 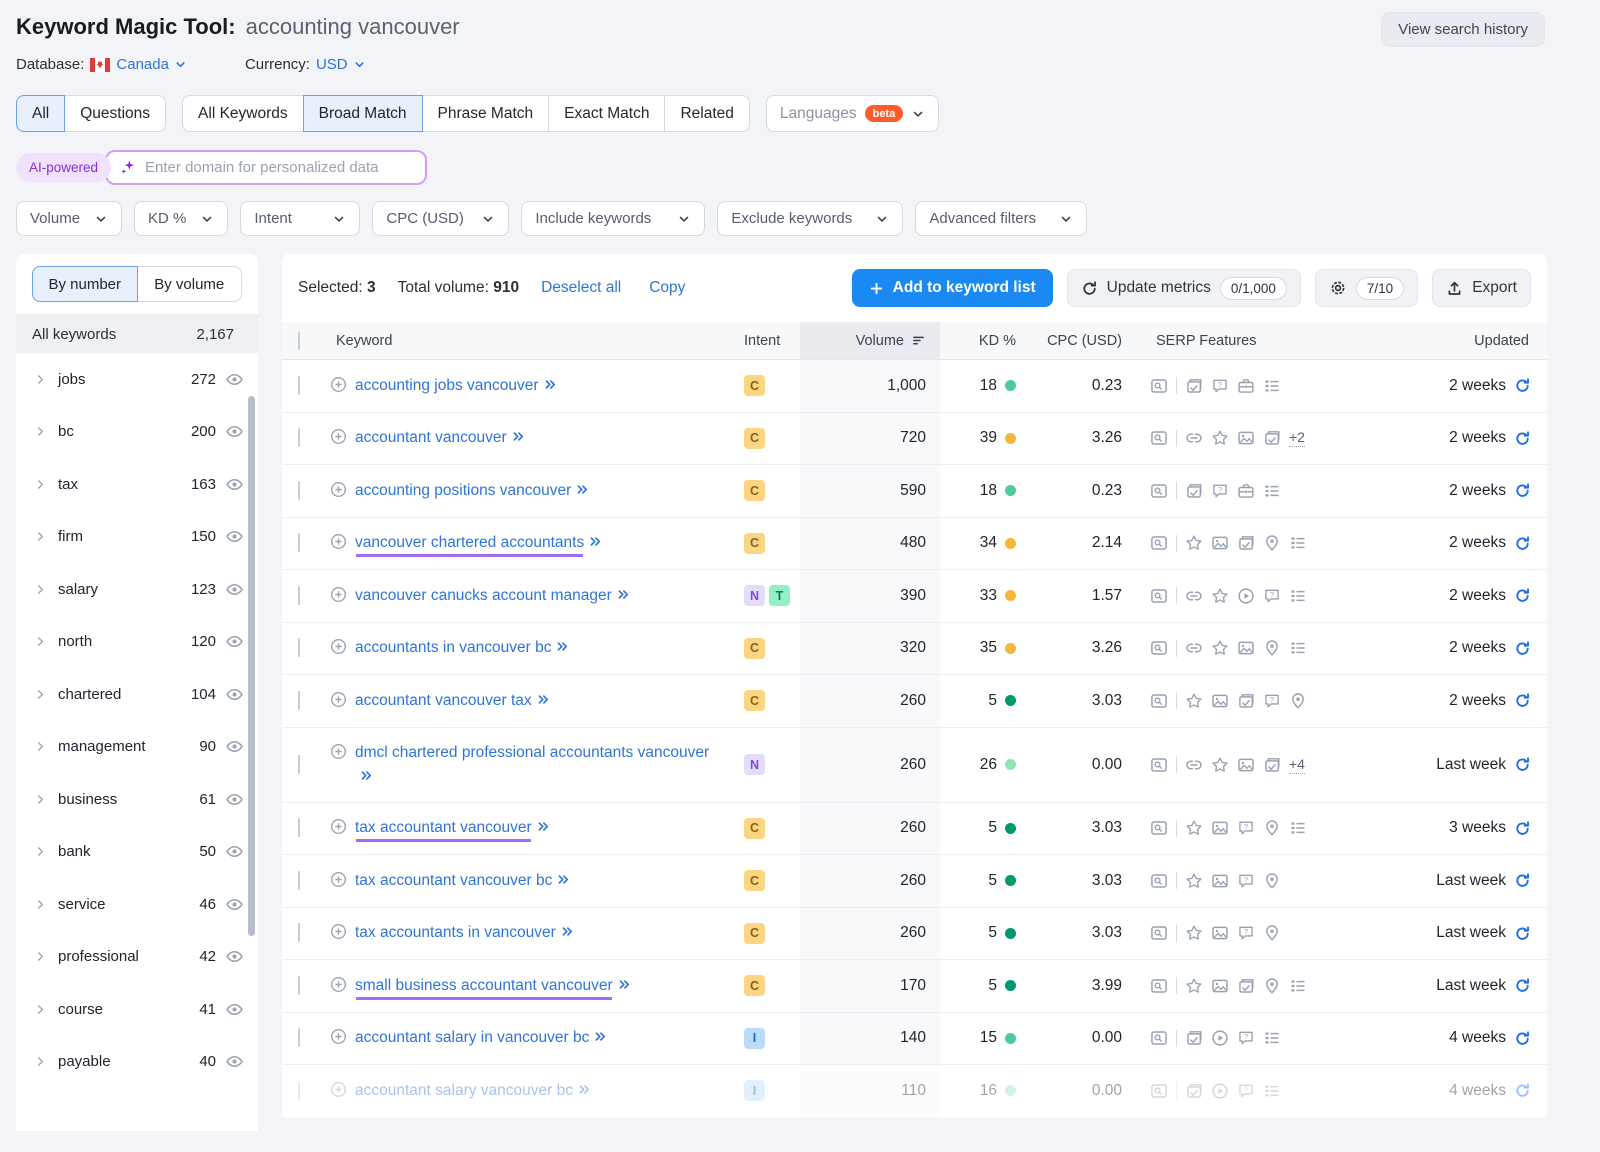 What do you see at coordinates (1366, 288) in the screenshot?
I see `settings-button: 7/10` at bounding box center [1366, 288].